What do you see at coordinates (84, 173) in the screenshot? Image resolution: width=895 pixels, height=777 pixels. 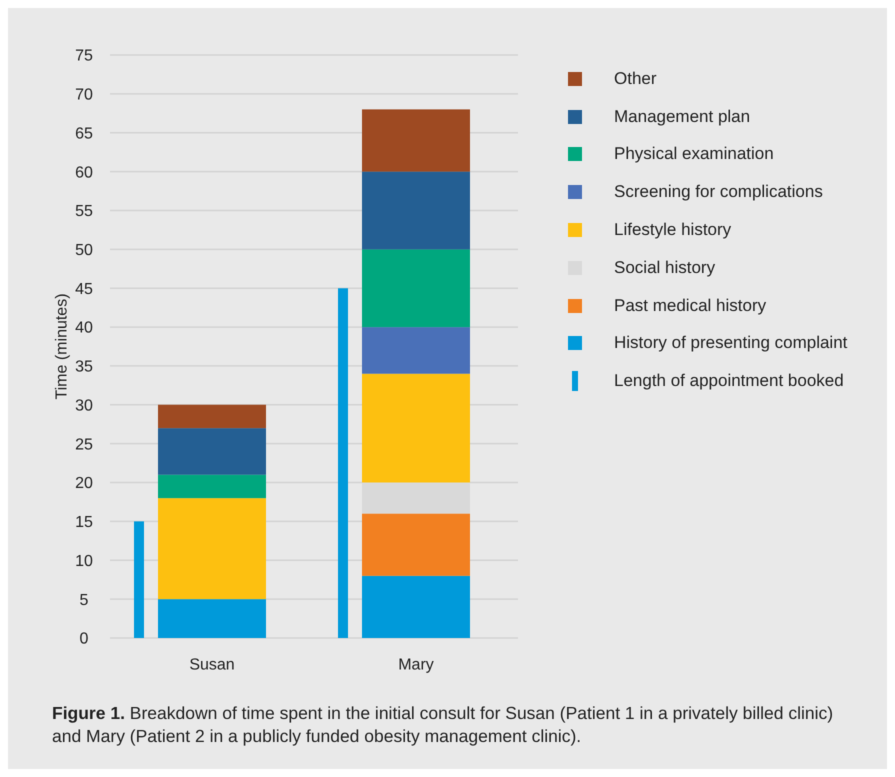 I see `y-tick-label: 60` at bounding box center [84, 173].